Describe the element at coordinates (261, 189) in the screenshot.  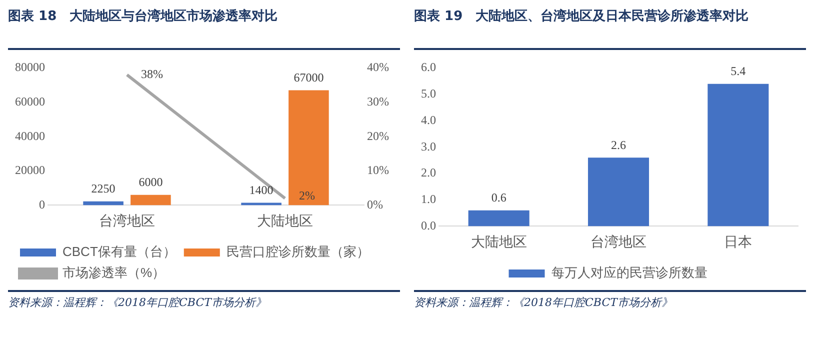
I see `data-label: 1400` at that location.